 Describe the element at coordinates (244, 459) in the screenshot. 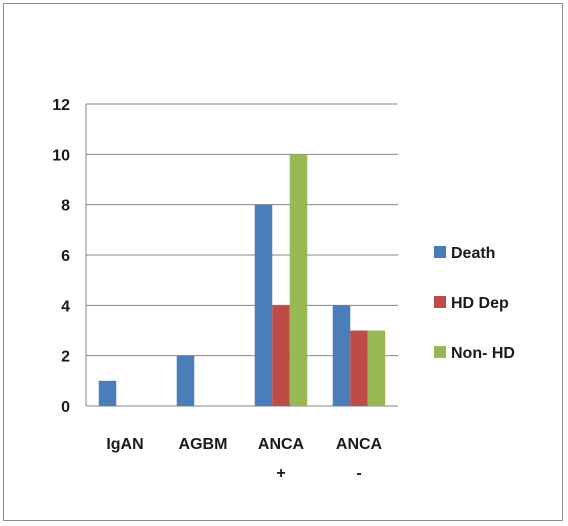

I see `x-axis-labels: IgAN AGBM ANCA + ANCA -` at that location.